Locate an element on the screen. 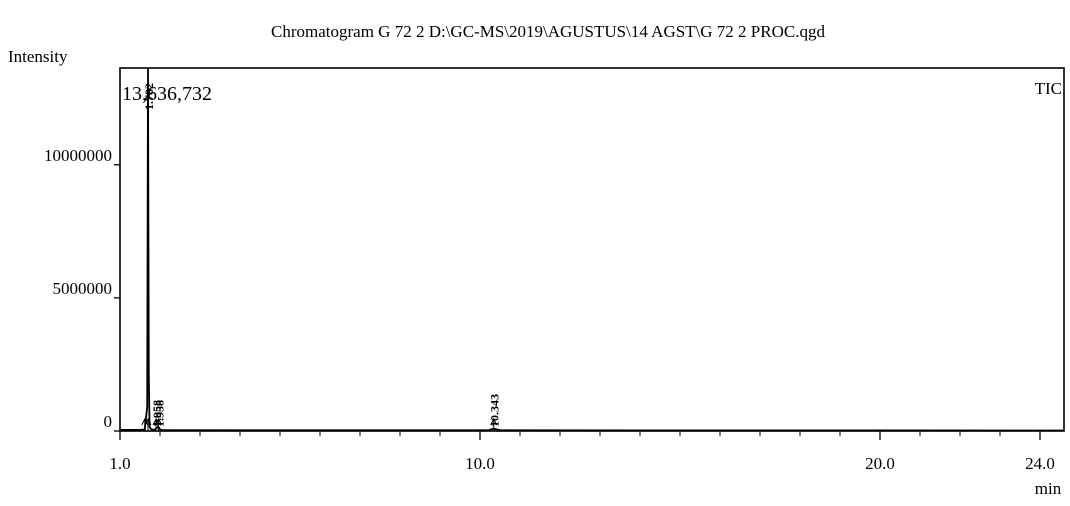 The image size is (1070, 506). y-tick-label: 10000000 is located at coordinates (78, 155).